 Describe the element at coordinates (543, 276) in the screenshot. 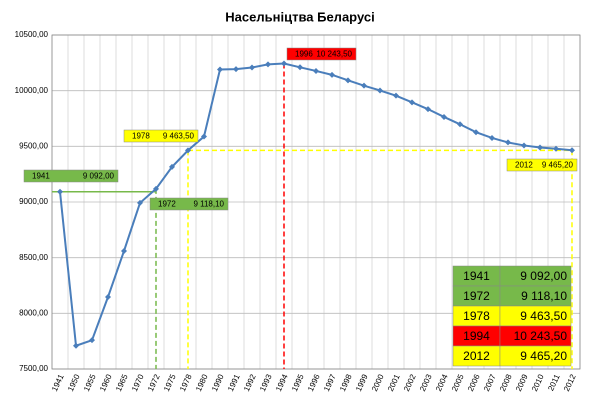

I see `table-value: 9 092,00` at that location.